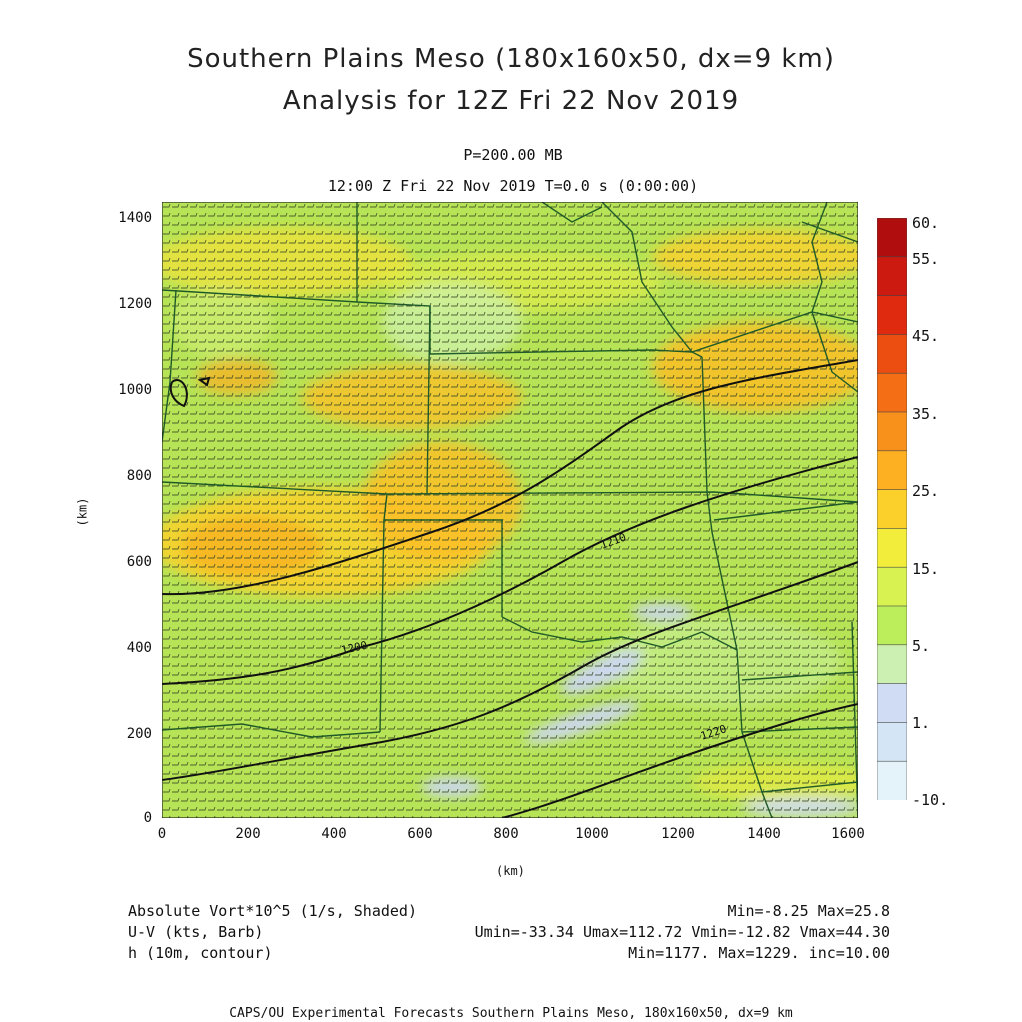 The width and height of the screenshot is (1022, 1022). I want to click on colorbar-label-45: 45., so click(926, 336).